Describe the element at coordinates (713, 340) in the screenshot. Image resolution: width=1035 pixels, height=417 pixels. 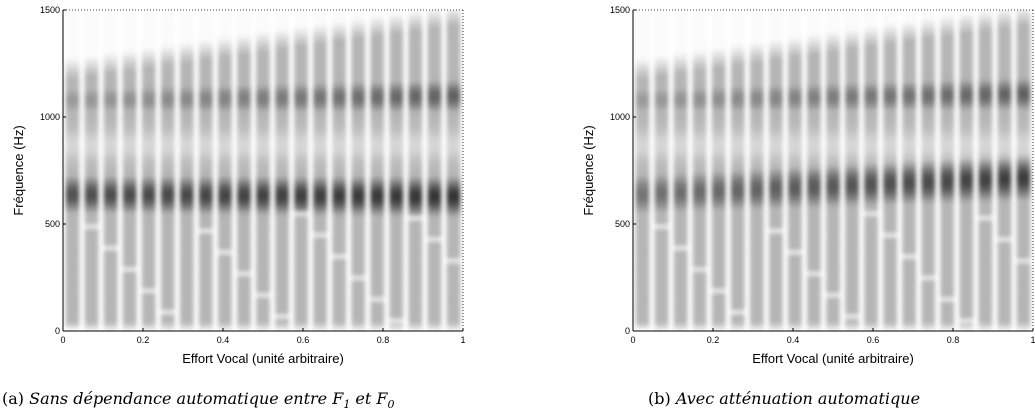
I see `x-tick-label: 0.2` at that location.